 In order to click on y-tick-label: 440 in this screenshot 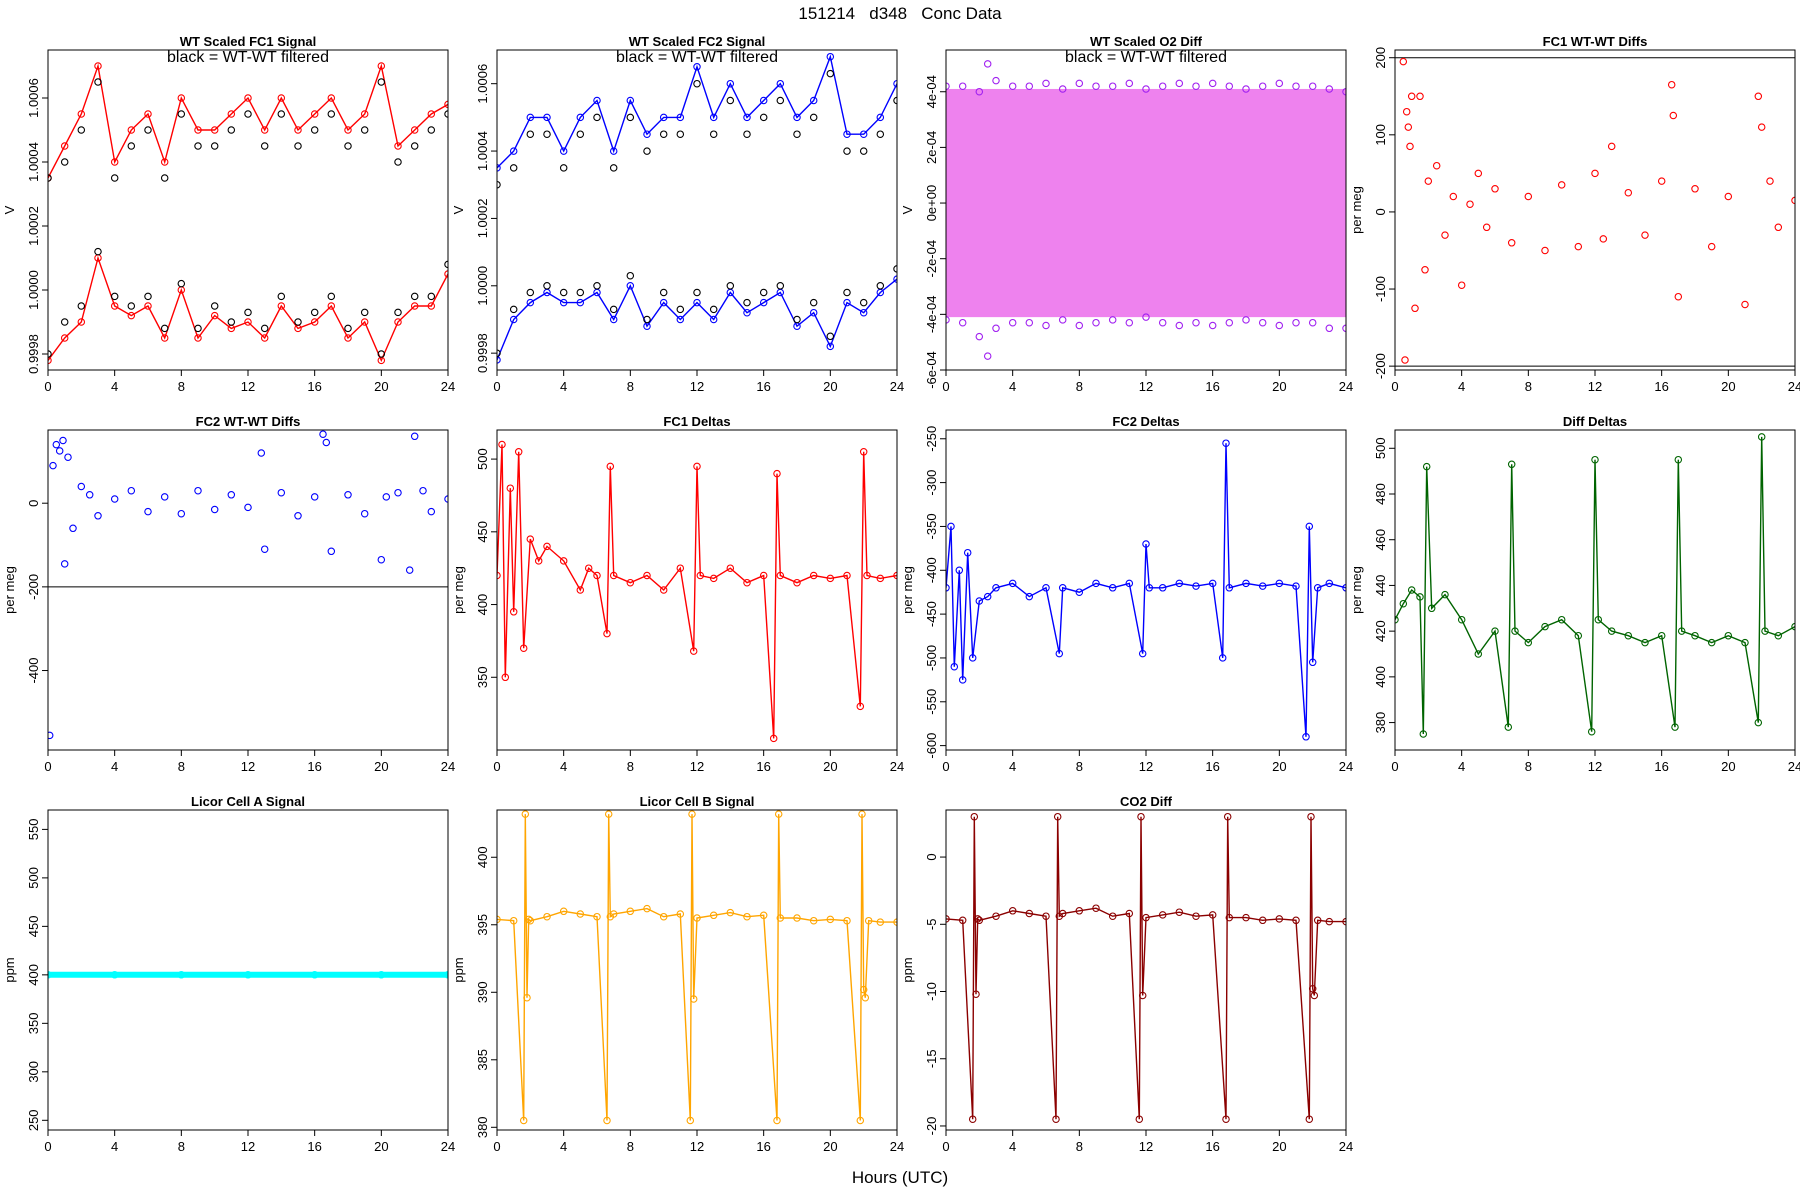, I will do `click(1380, 586)`.